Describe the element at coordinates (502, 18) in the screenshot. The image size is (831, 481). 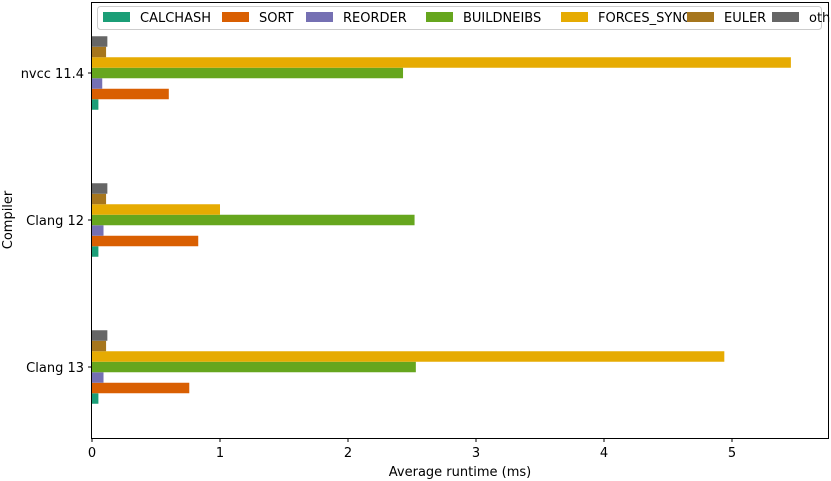
I see `legend-label: BUILDNEIBS` at that location.